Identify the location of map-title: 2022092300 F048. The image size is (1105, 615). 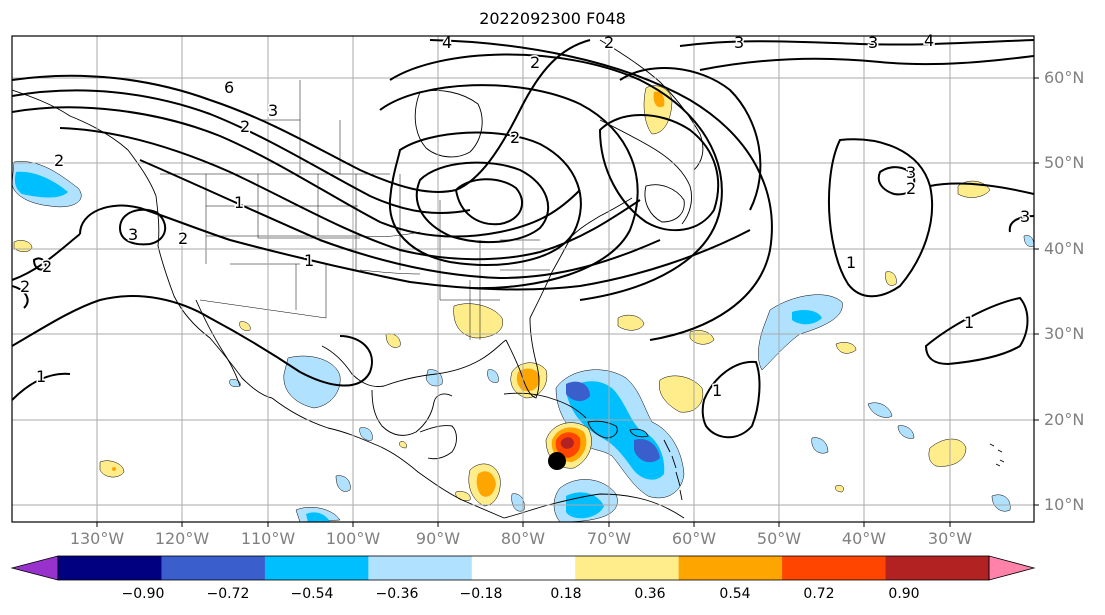
(552, 18).